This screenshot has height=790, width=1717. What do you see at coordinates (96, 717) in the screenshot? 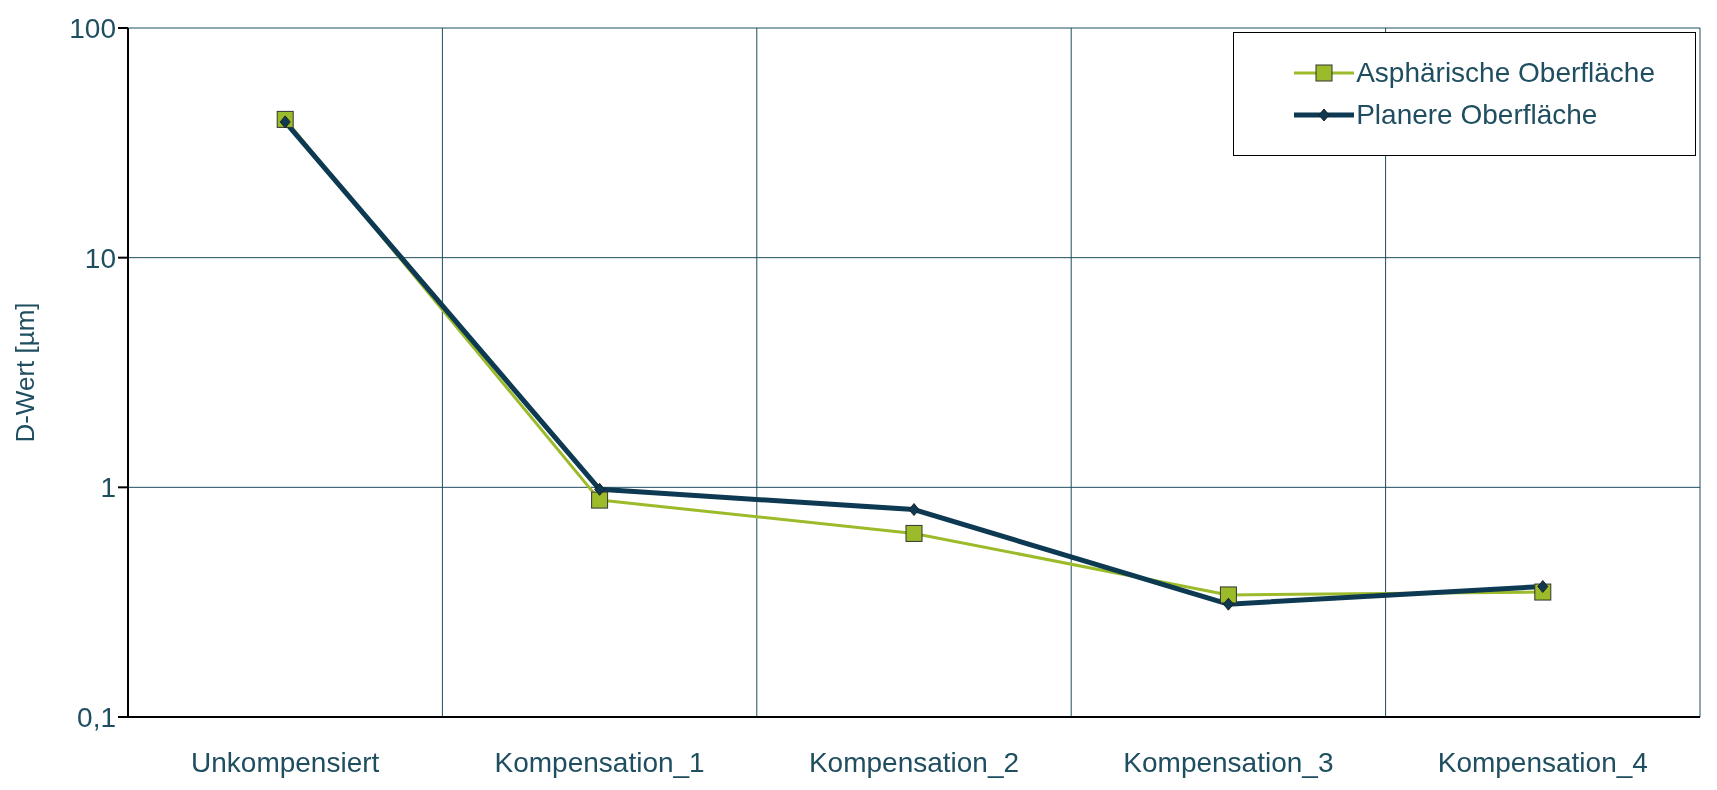
I see `y-tick-label: 0,1` at bounding box center [96, 717].